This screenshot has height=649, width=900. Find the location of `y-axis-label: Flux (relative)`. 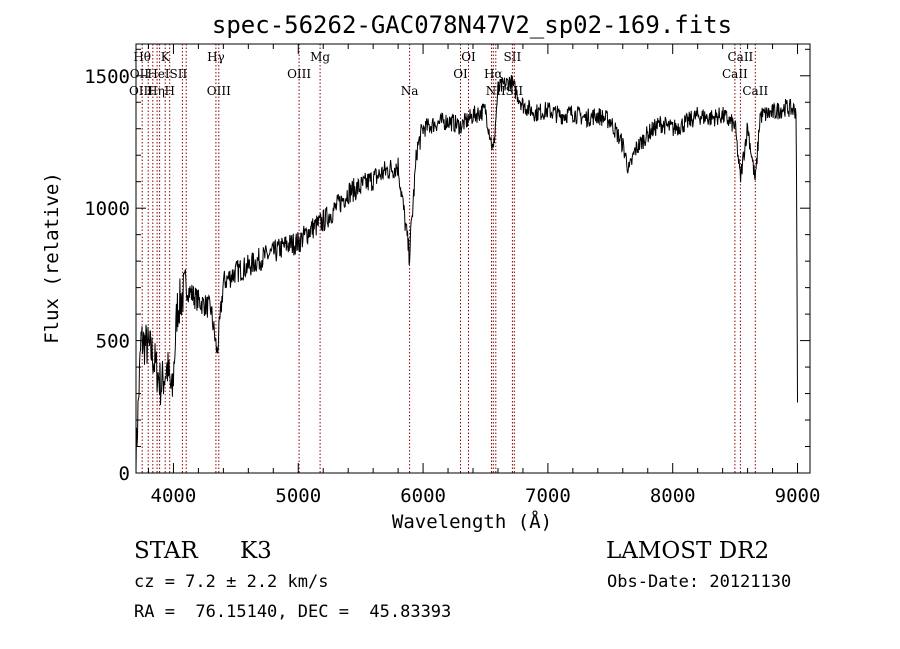

y-axis-label: Flux (relative) is located at coordinates (52, 258).